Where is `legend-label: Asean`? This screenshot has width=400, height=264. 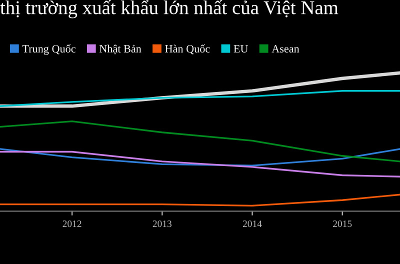
legend-label: Asean is located at coordinates (286, 49).